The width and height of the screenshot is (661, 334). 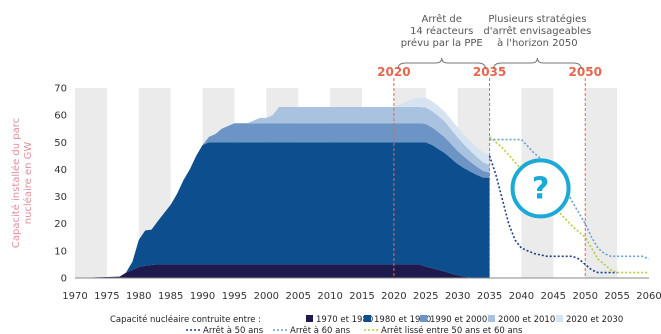 I want to click on question-circle, so click(x=540, y=188).